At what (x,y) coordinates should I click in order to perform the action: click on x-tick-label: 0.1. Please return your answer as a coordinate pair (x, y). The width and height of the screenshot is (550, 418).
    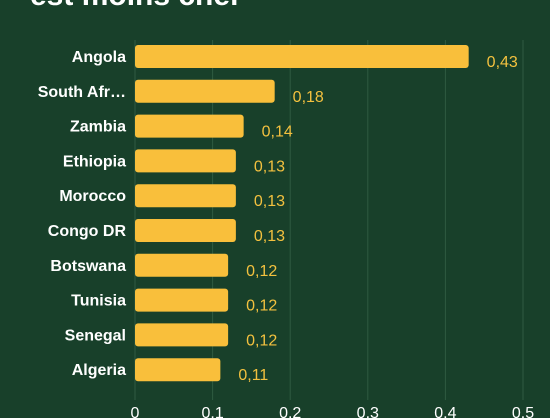
    Looking at the image, I should click on (212, 411).